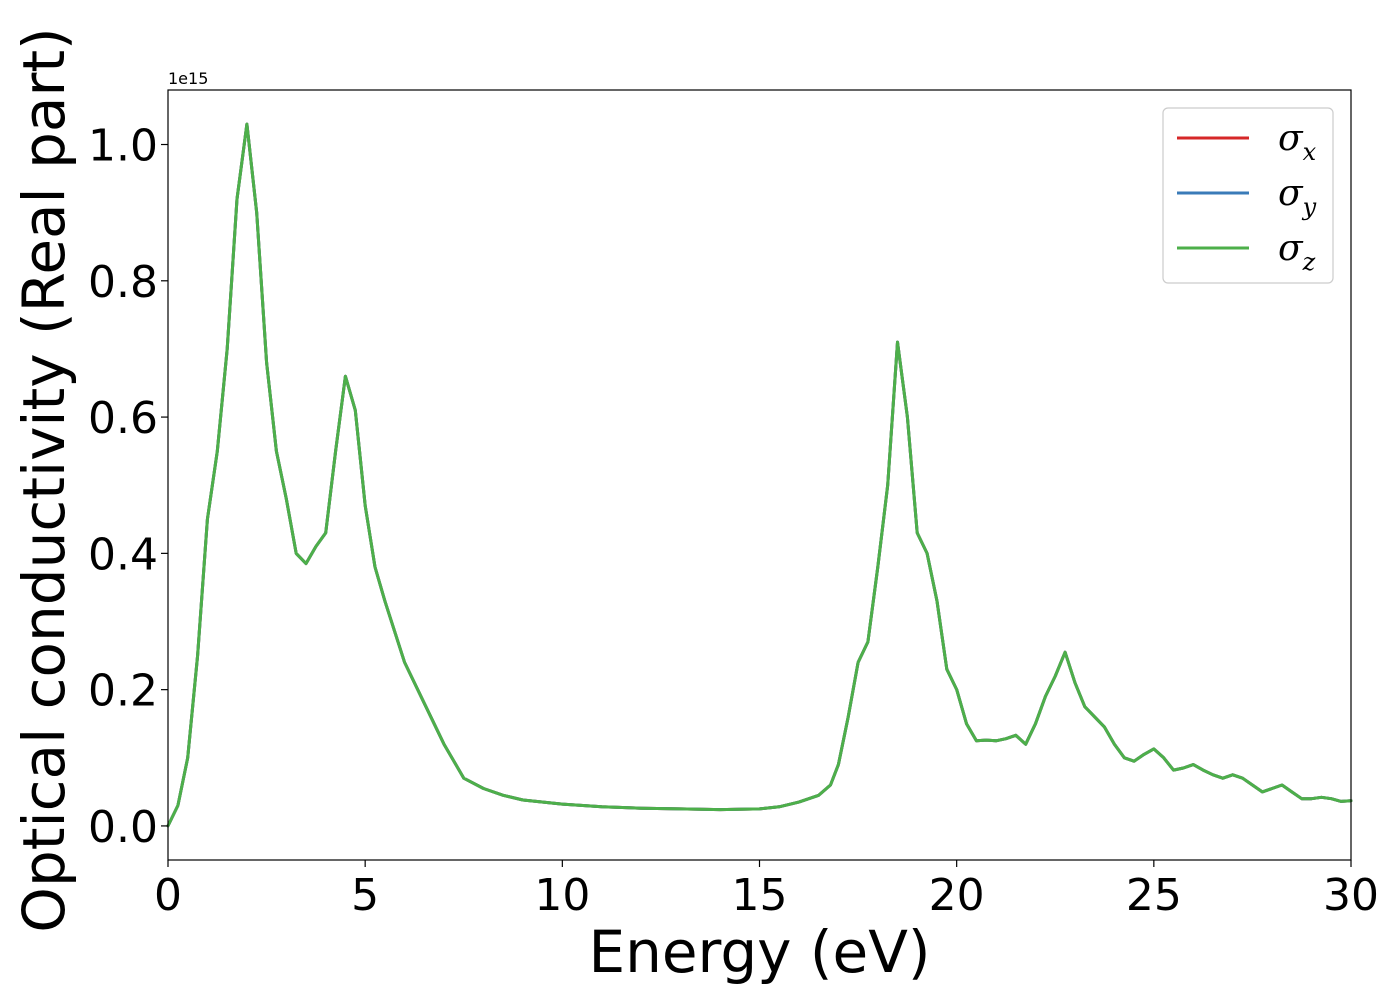 This screenshot has width=1400, height=1000. I want to click on y-tick-label: 0.6, so click(123, 418).